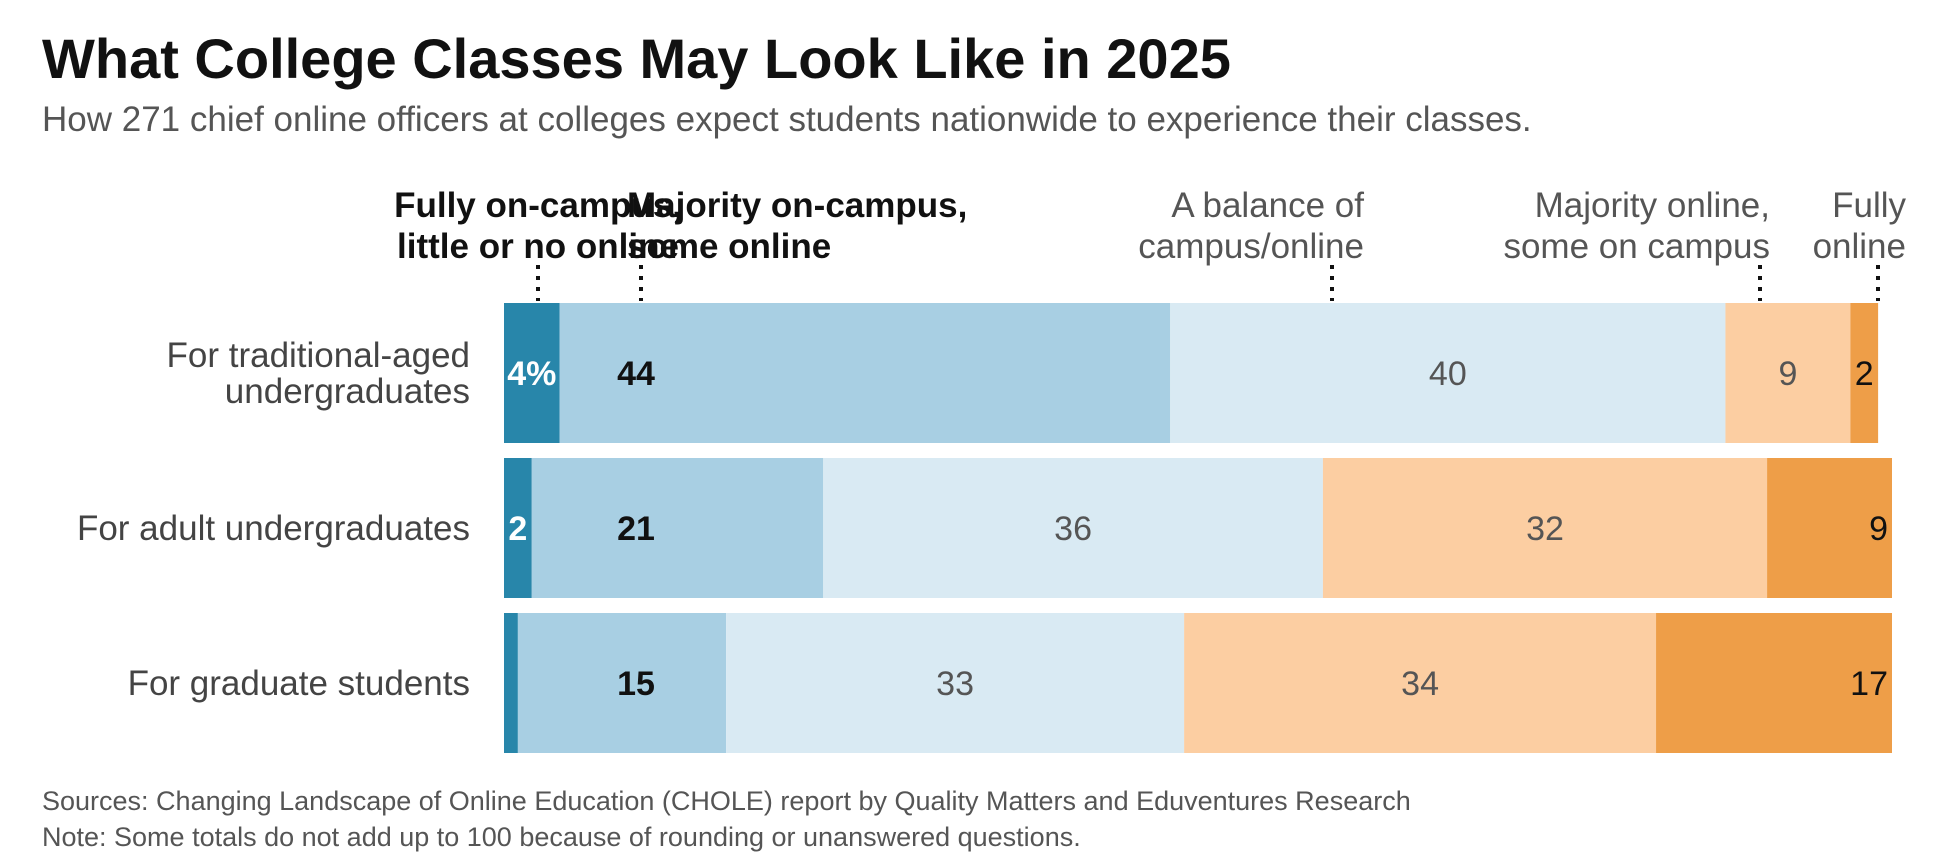 The image size is (1950, 864). Describe the element at coordinates (1652, 205) in the screenshot. I see `series-header-line: Majority online,` at that location.